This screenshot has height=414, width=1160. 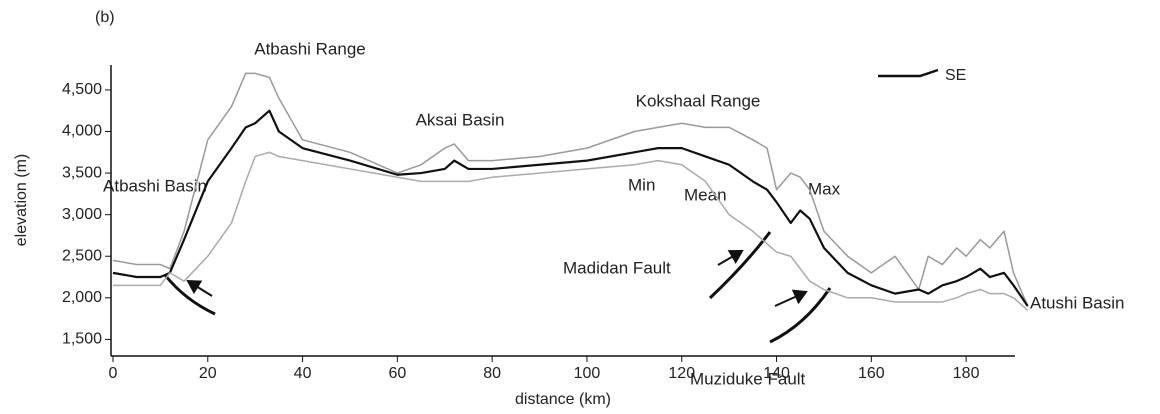 What do you see at coordinates (705, 194) in the screenshot?
I see `series-label: Mean` at bounding box center [705, 194].